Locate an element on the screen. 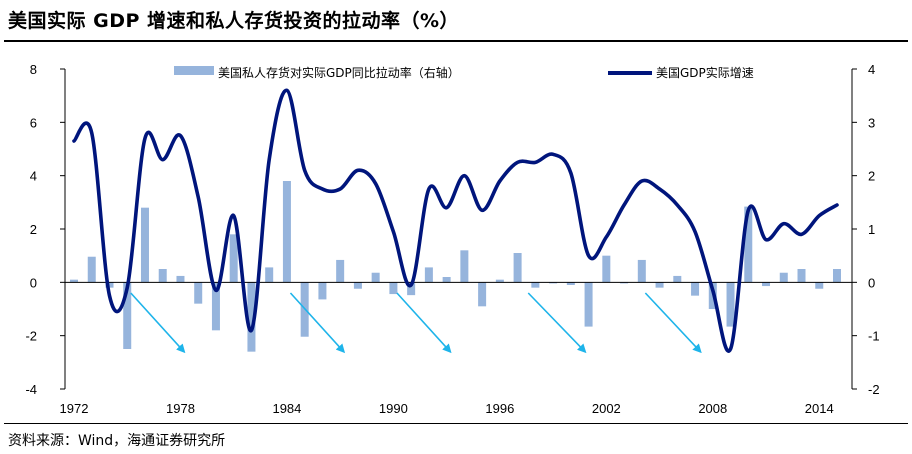 The width and height of the screenshot is (912, 454). x-tick-label: 1978 is located at coordinates (180, 408).